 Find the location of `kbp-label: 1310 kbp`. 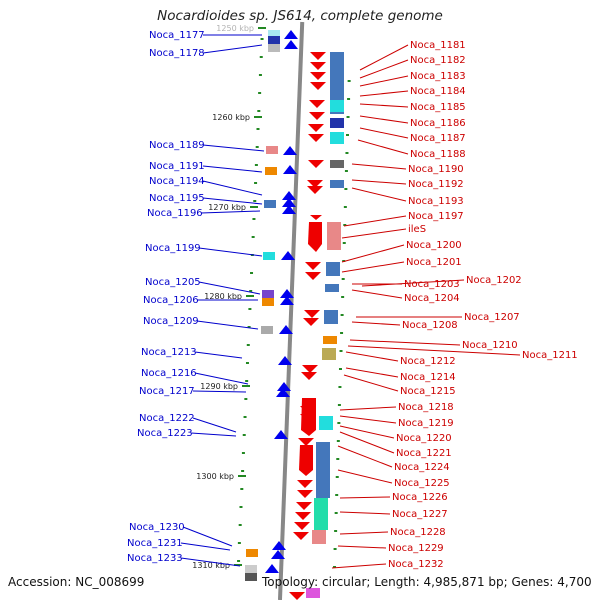

kbp-label: 1310 kbp is located at coordinates (211, 565).